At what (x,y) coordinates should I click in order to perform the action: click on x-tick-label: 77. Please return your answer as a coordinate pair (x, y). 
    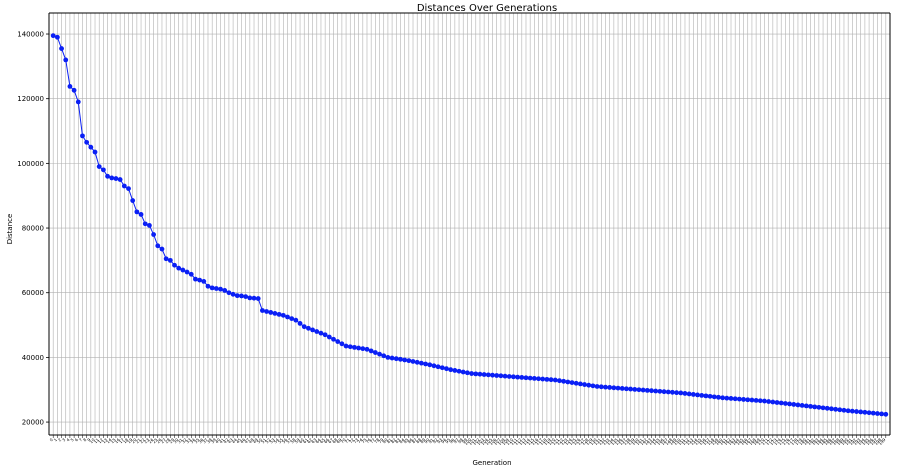
    Looking at the image, I should click on (372, 440).